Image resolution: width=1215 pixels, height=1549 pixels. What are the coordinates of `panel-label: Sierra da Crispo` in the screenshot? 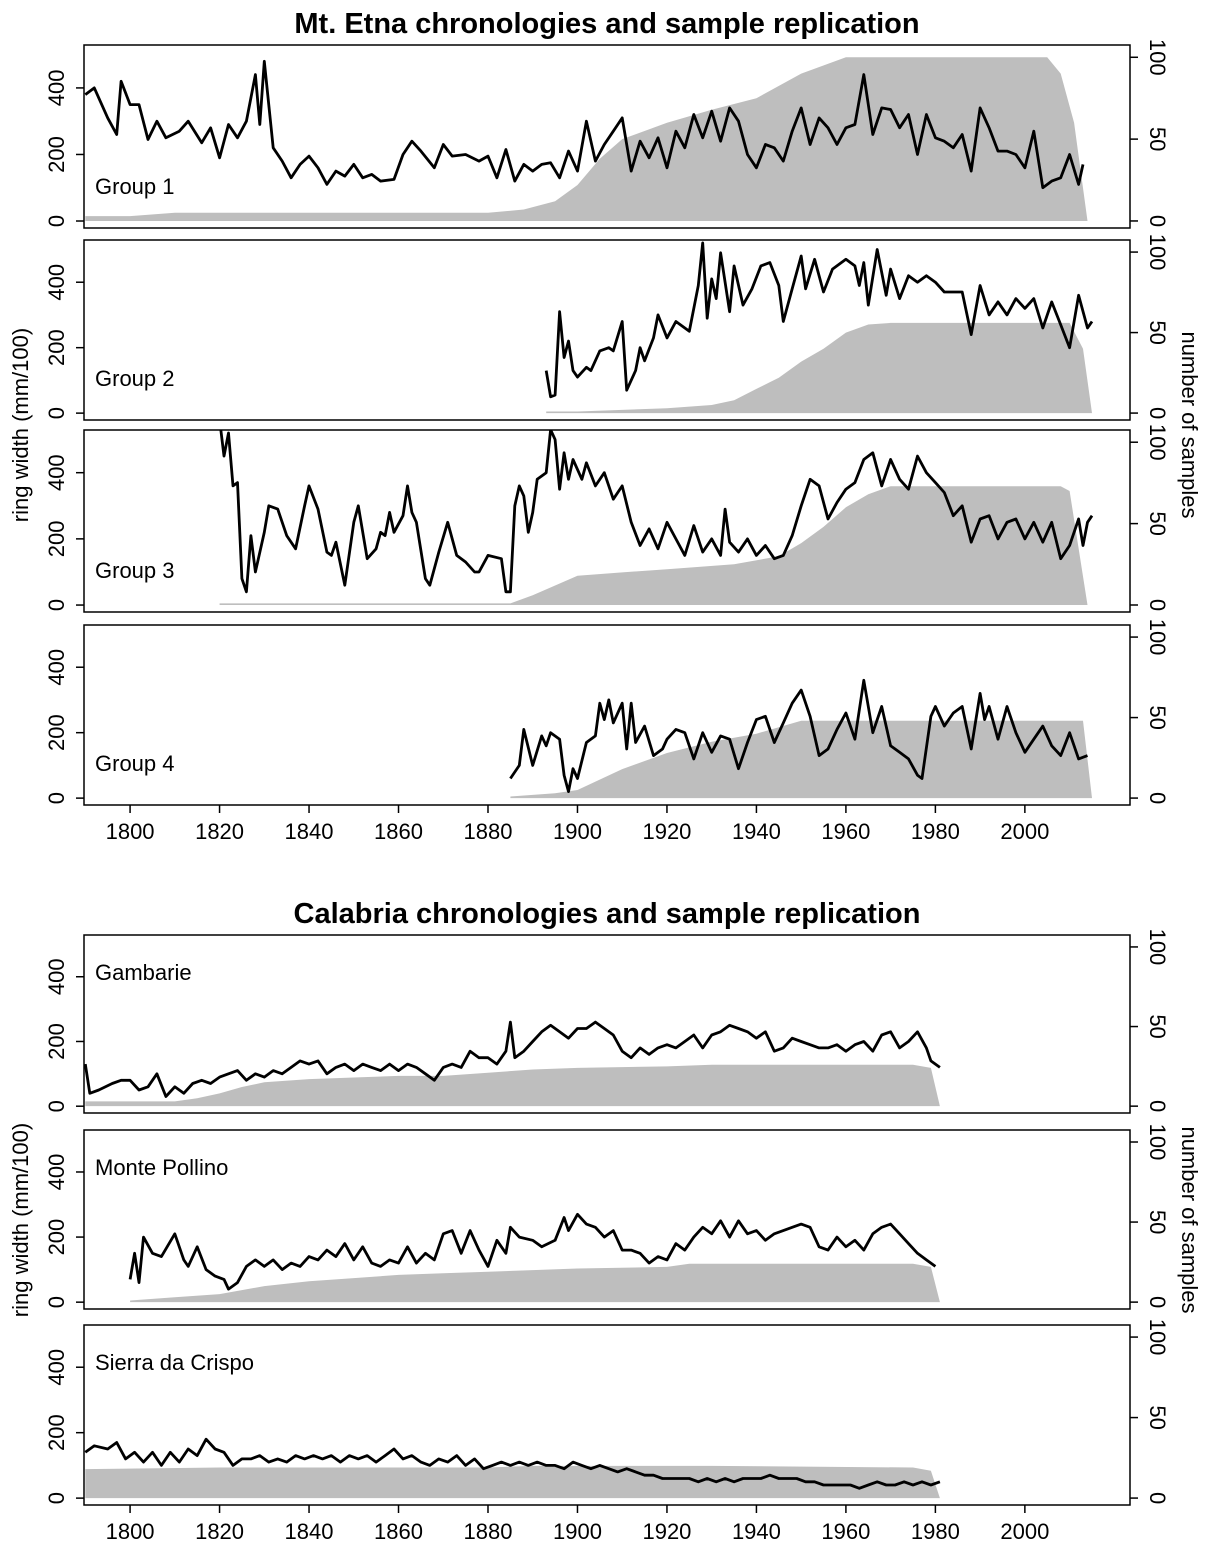 It's located at (174, 1362).